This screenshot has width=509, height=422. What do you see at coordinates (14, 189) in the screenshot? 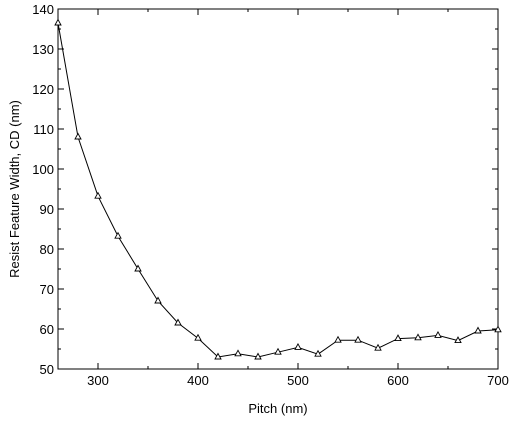
I see `y-axis-label: Resist Feature Width, CD (nm)` at bounding box center [14, 189].